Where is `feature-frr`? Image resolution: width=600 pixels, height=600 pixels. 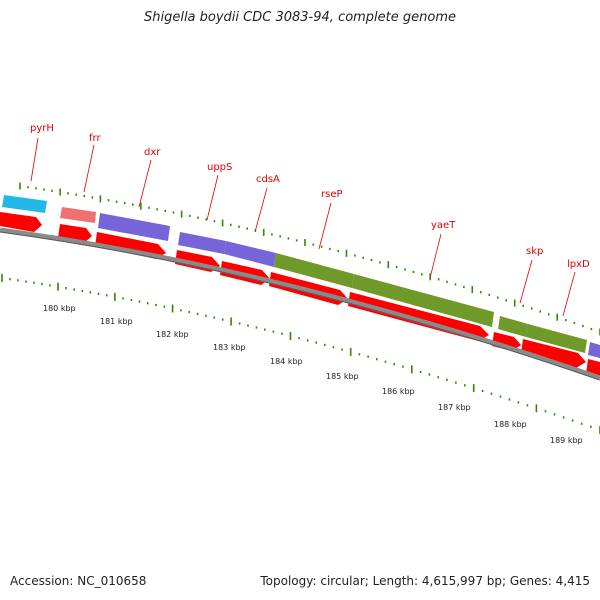 feature-frr is located at coordinates (78, 215).